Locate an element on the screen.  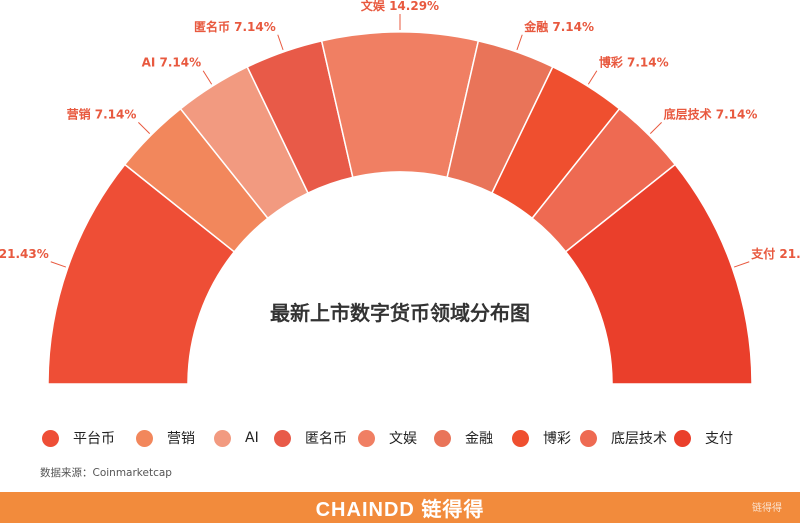
slice-label-2: AI 7.14% is located at coordinates (172, 63).